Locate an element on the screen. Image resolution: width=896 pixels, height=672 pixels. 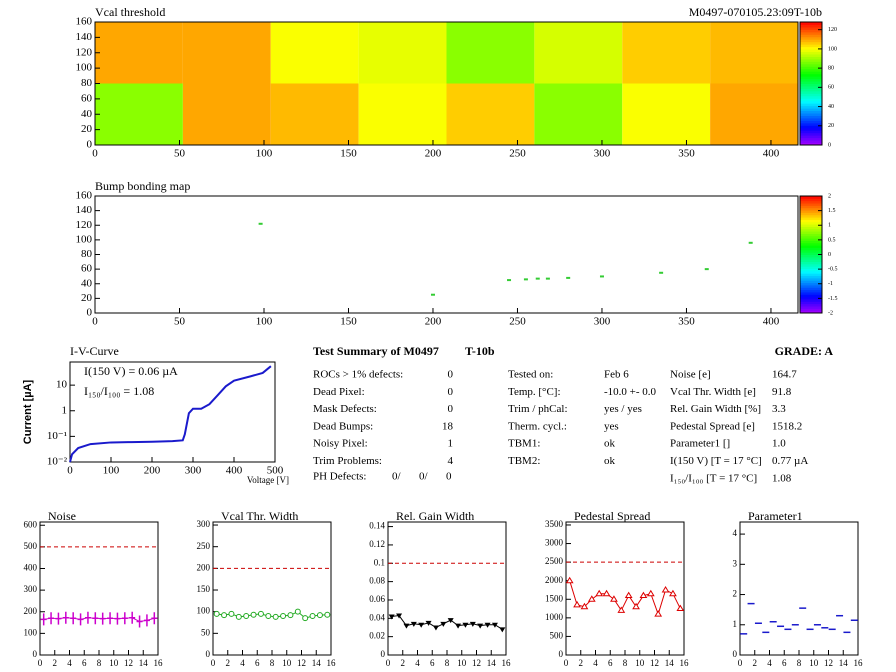
y-tick-label: 0.04 is located at coordinates (377, 617).